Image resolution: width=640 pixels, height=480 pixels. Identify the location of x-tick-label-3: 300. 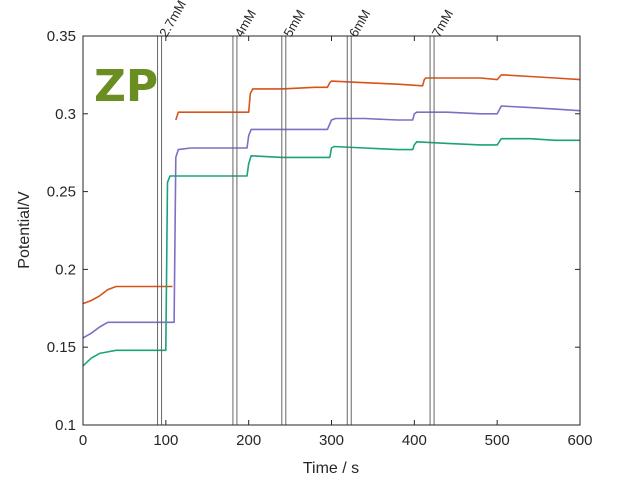
(331, 440).